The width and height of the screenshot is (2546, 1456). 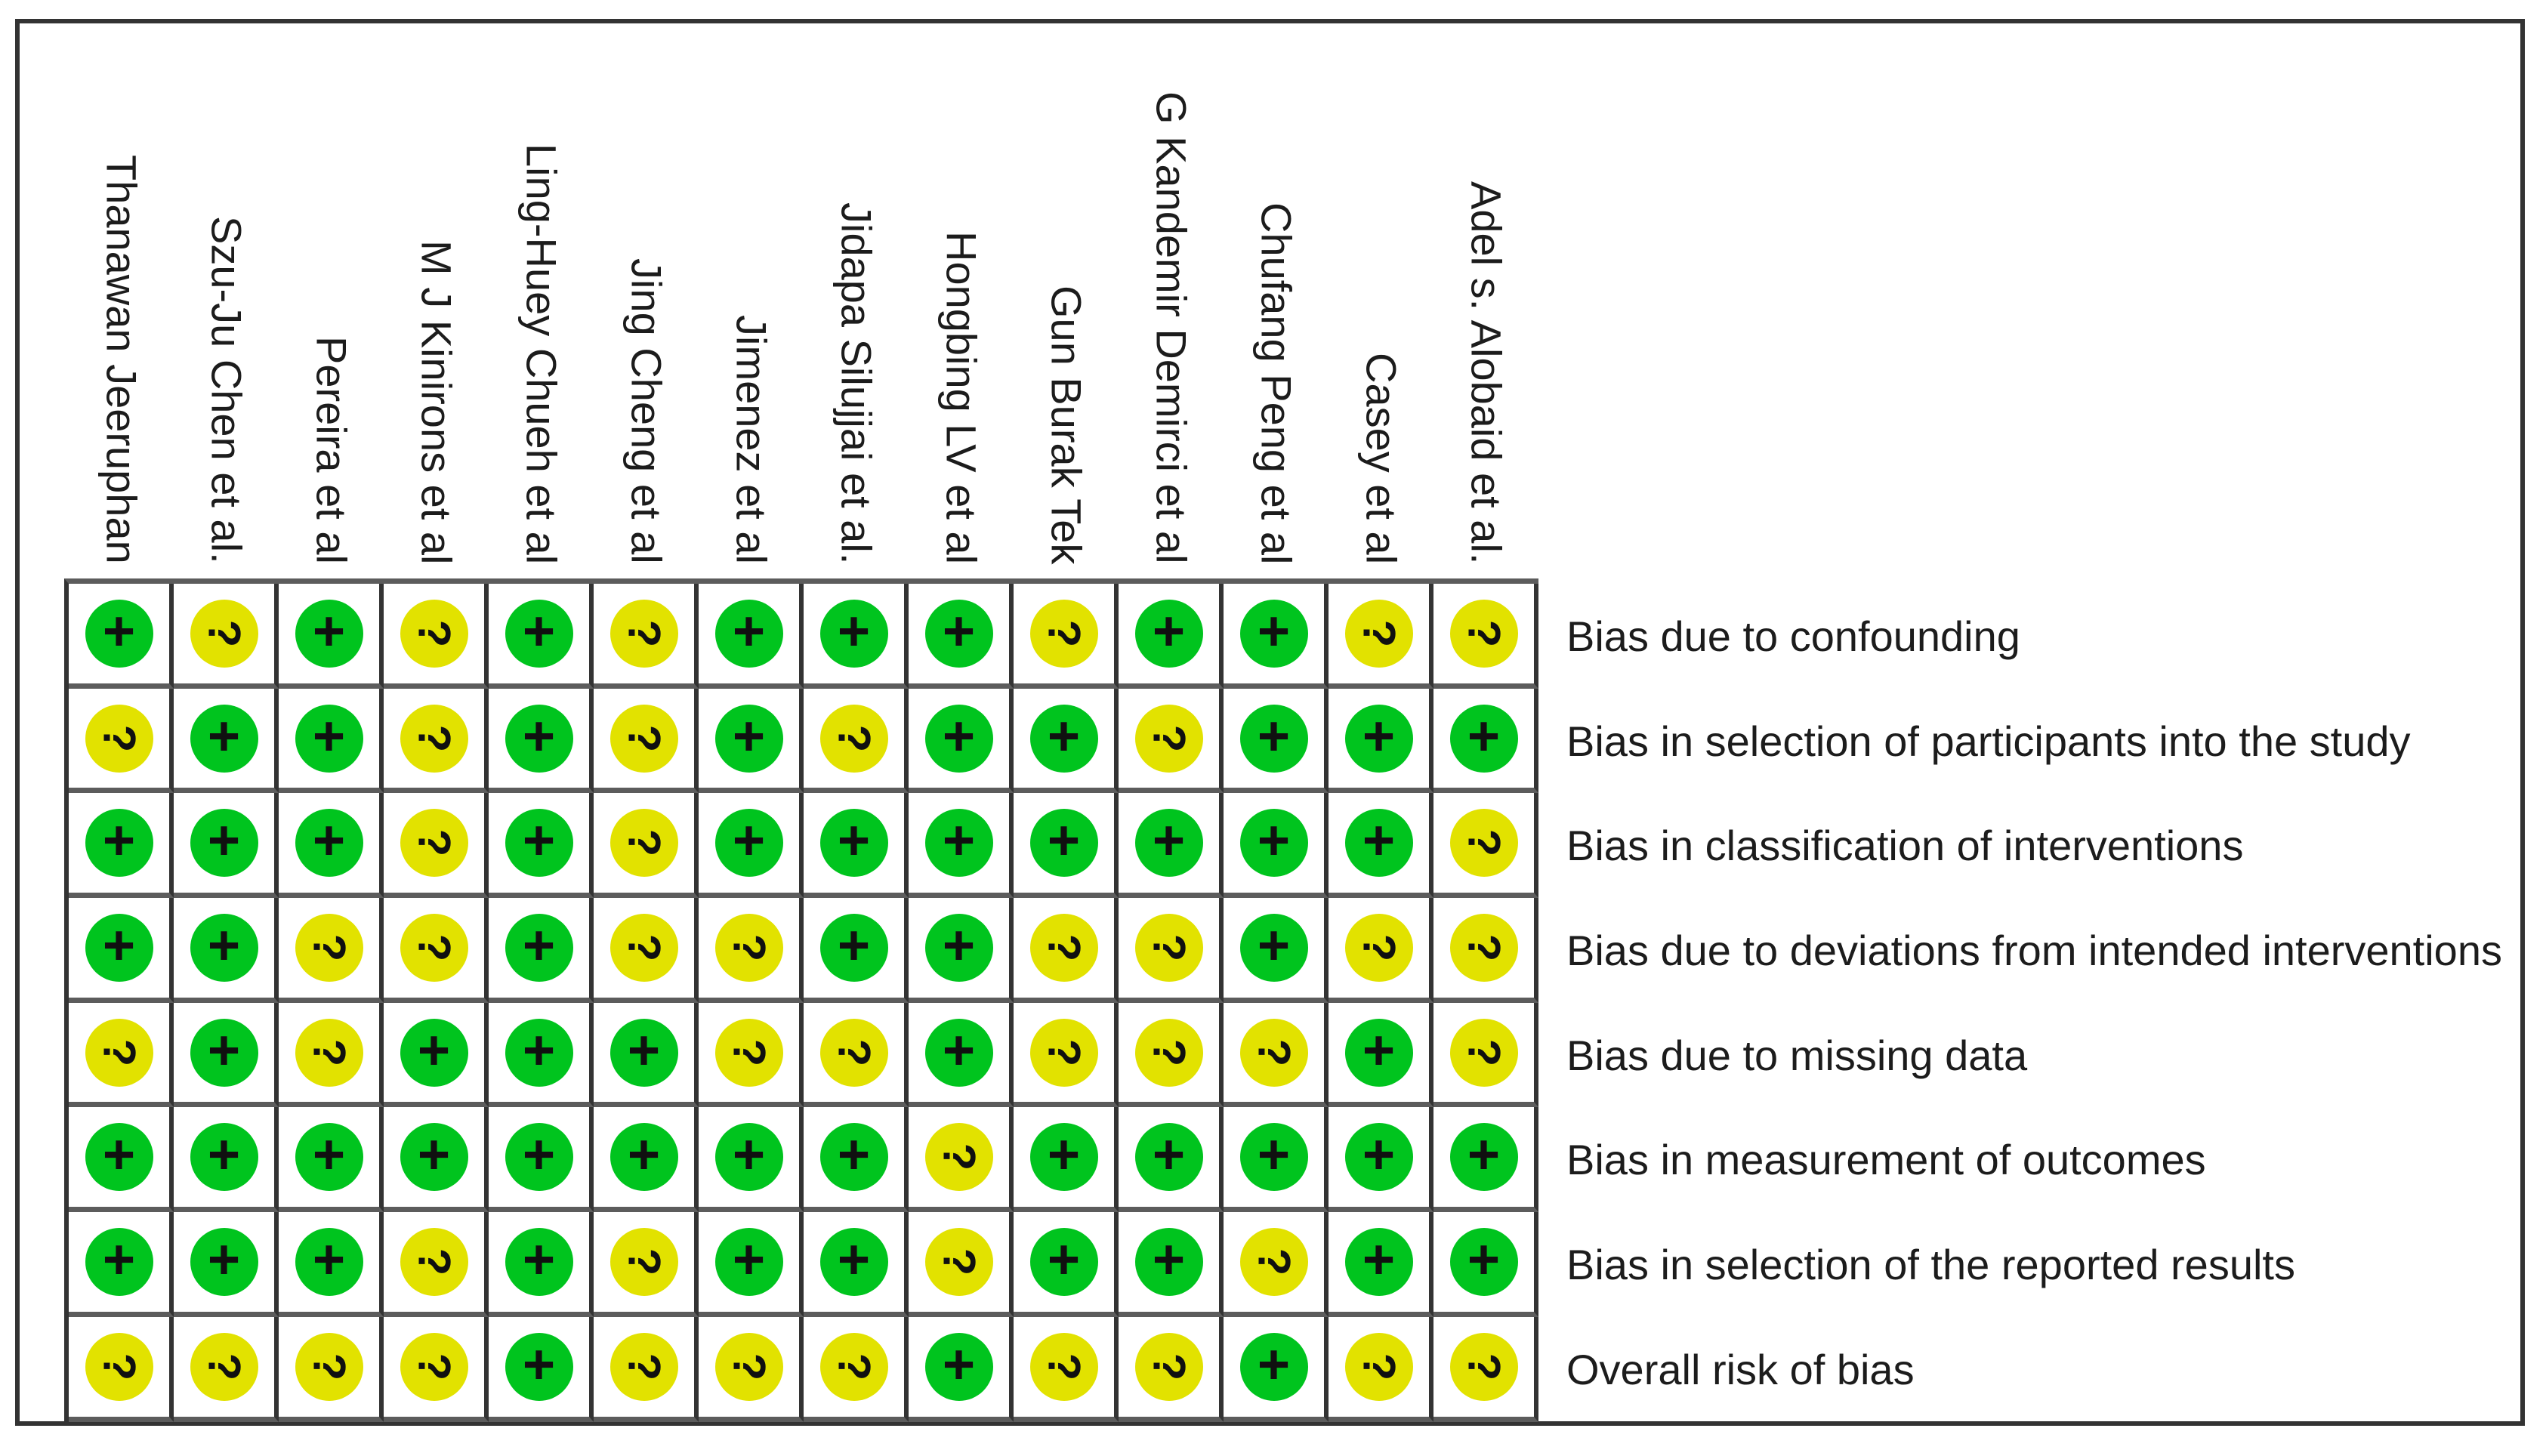 What do you see at coordinates (1066, 424) in the screenshot?
I see `study-name: Gun Burak Tek` at bounding box center [1066, 424].